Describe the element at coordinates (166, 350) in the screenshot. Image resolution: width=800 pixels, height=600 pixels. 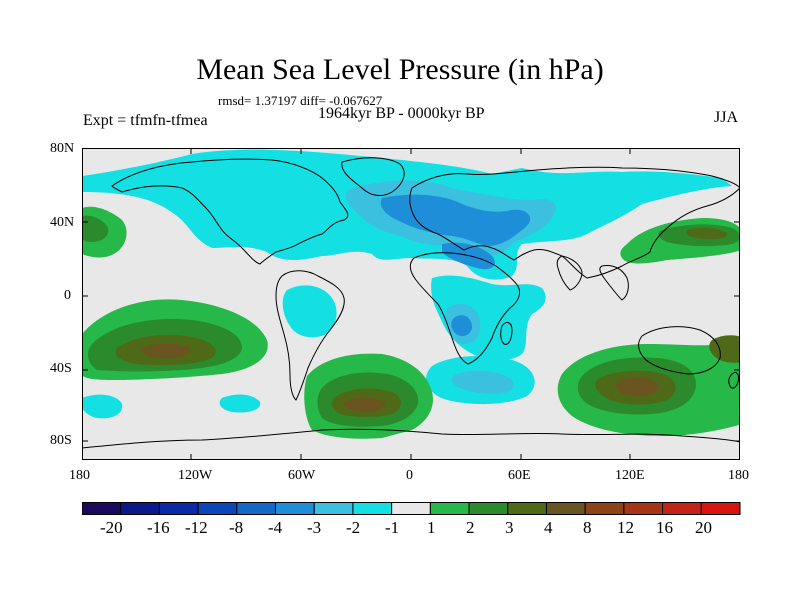
I see `se-pacific-high-center` at that location.